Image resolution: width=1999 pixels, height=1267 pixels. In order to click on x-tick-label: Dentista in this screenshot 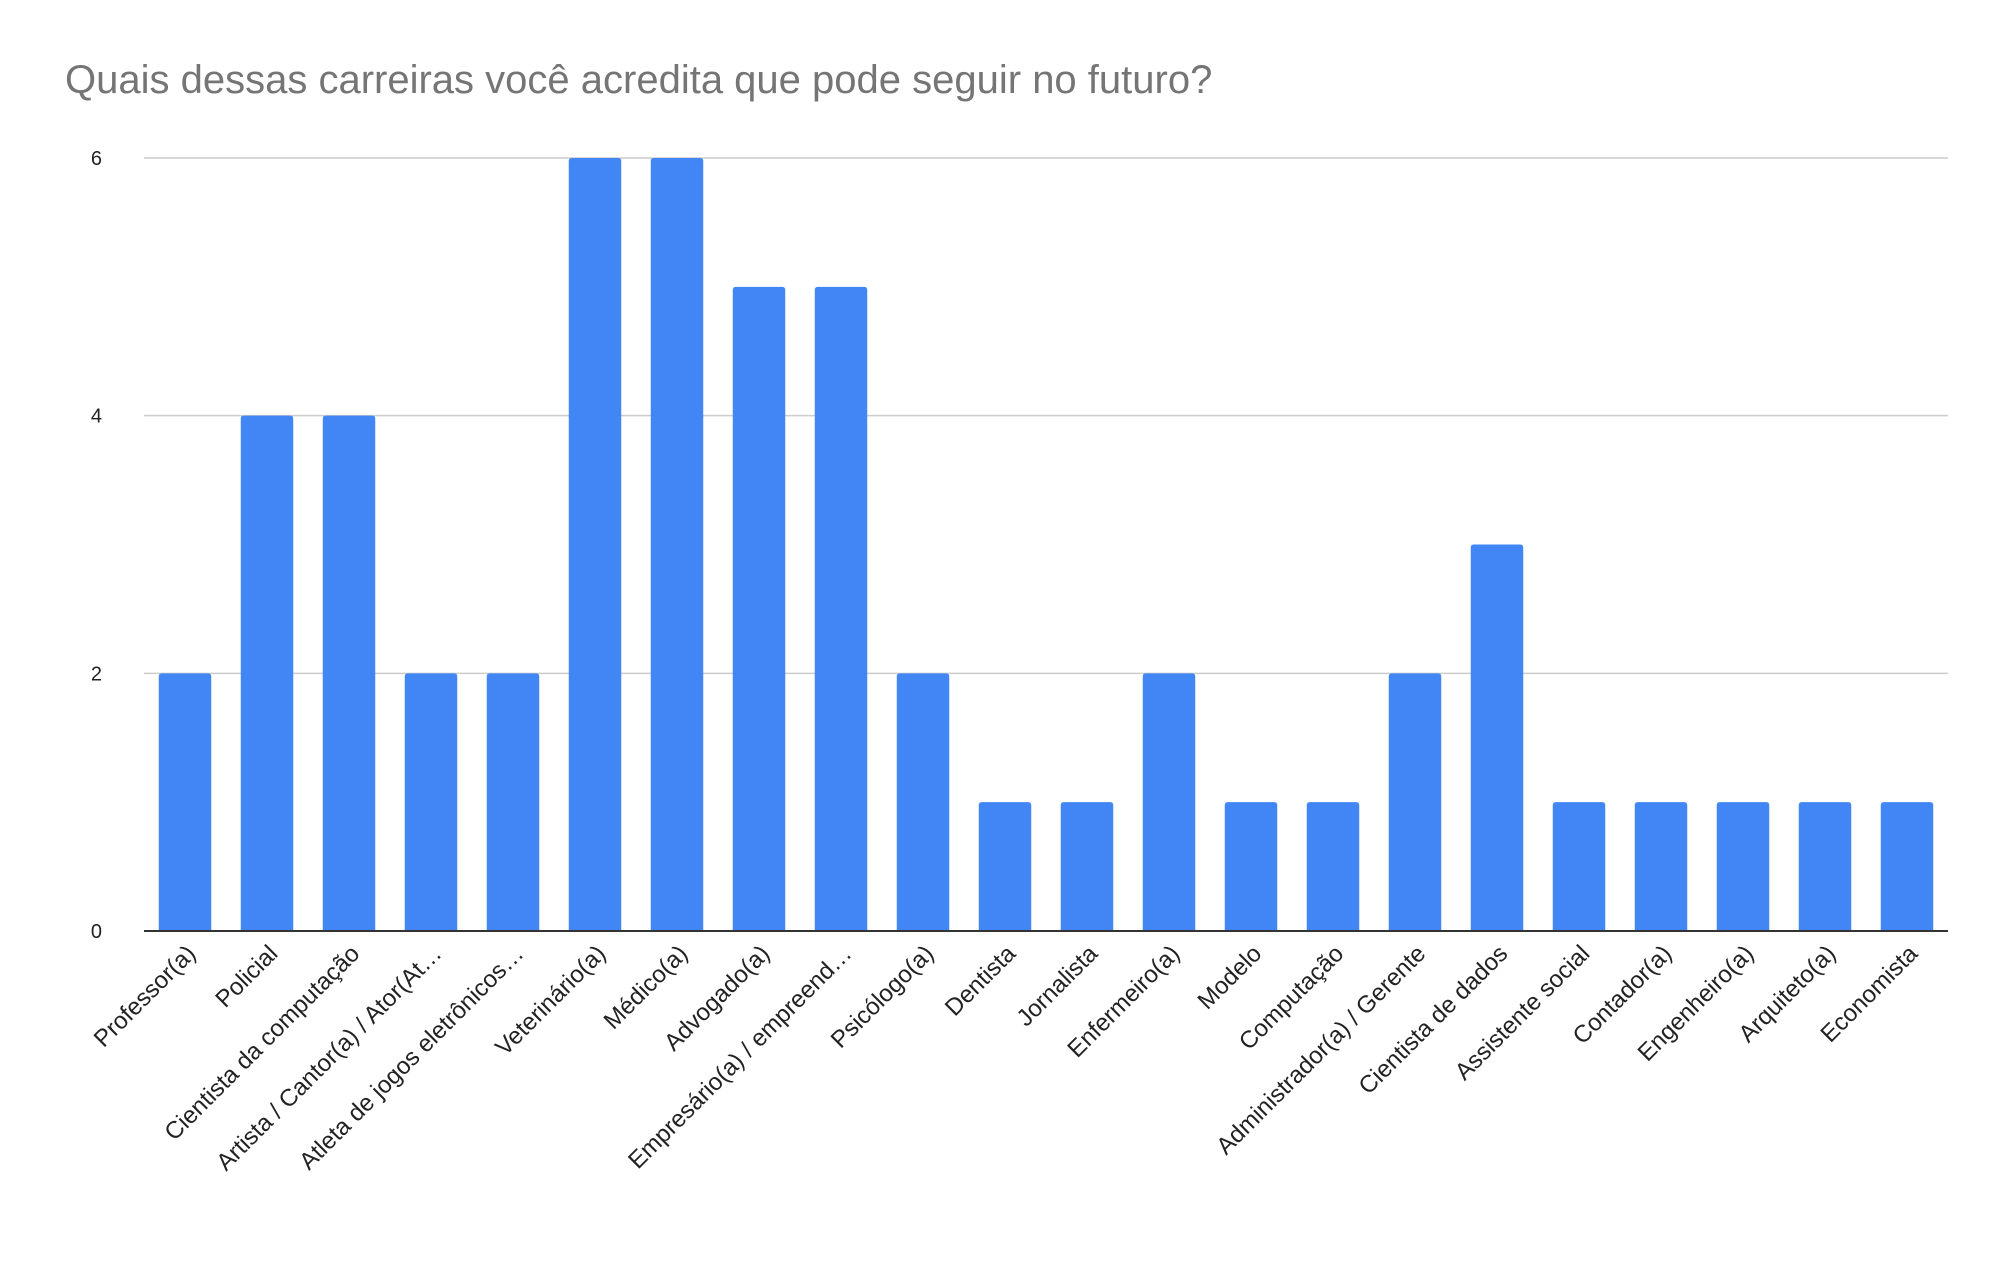, I will do `click(981, 981)`.